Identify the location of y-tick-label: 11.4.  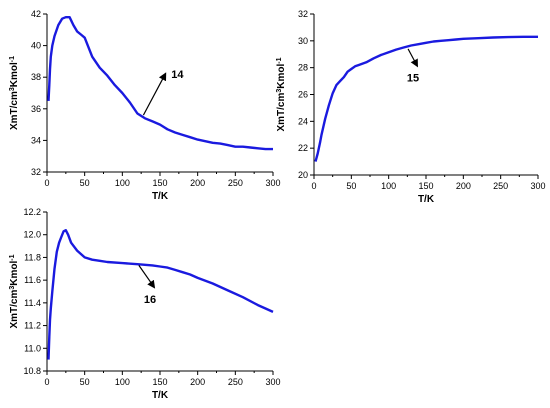
(32, 303).